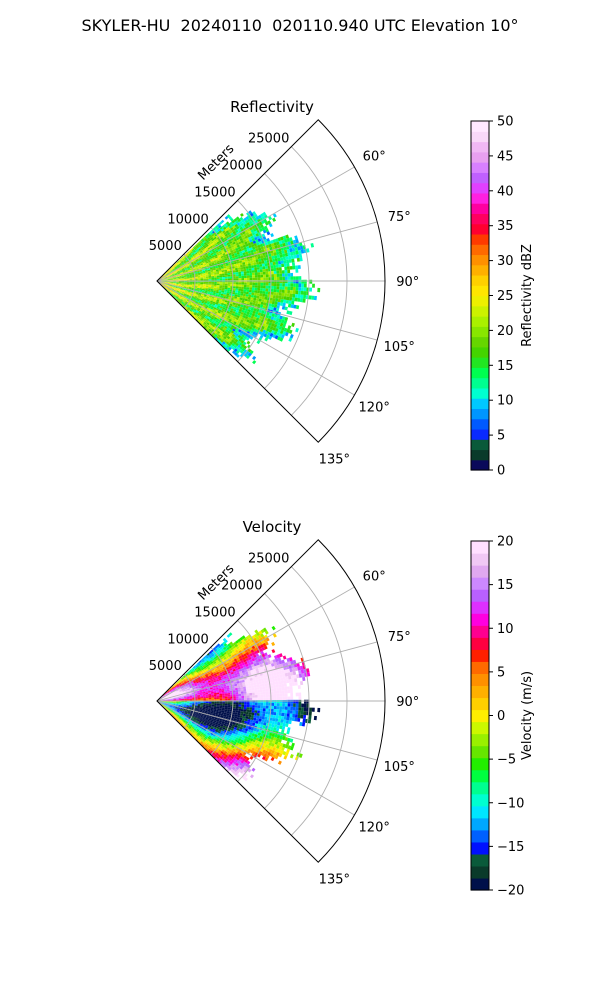 The image size is (600, 1000). I want to click on colorbar-swatch, so click(480, 198).